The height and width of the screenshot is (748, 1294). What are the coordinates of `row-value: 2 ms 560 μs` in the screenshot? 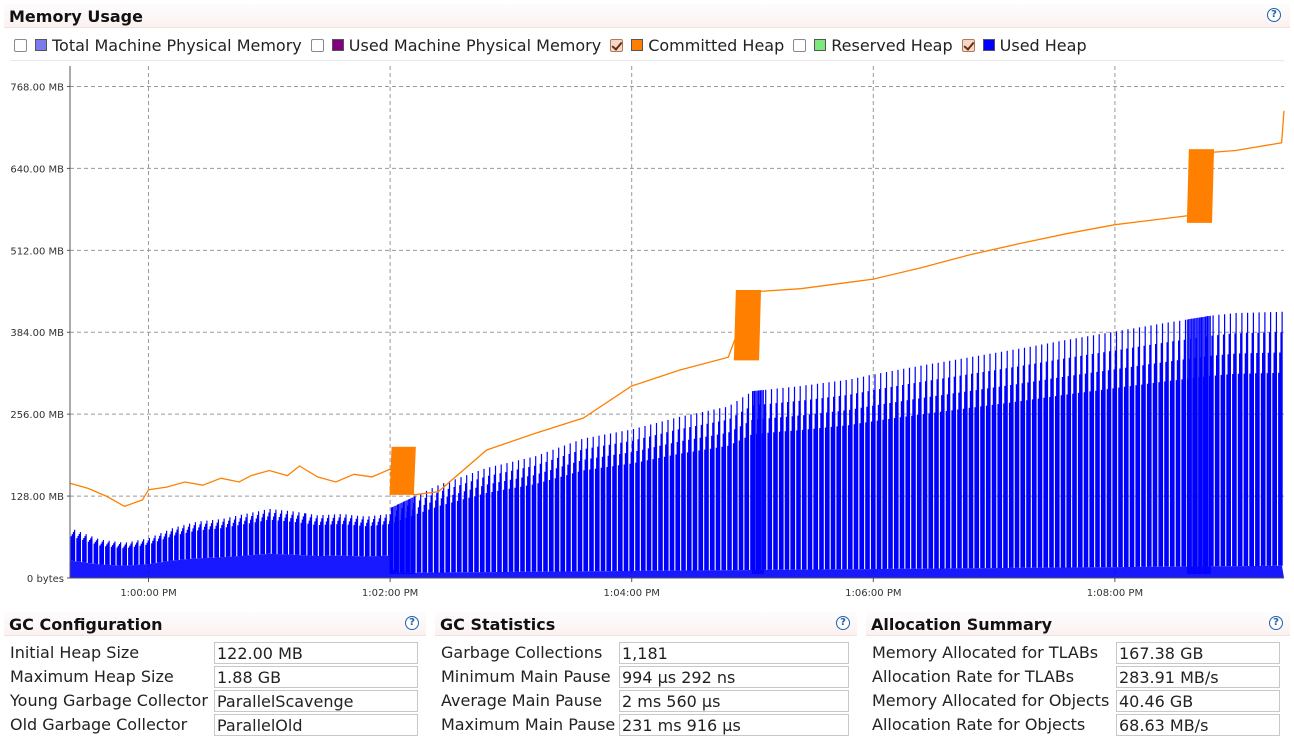 It's located at (734, 701).